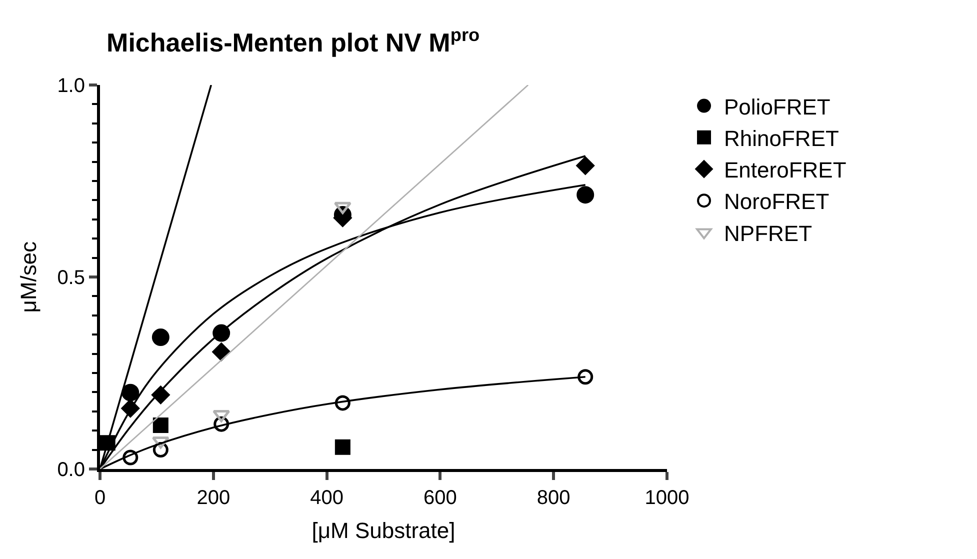 This screenshot has width=977, height=559. What do you see at coordinates (667, 498) in the screenshot?
I see `x-tick-label: 1000` at bounding box center [667, 498].